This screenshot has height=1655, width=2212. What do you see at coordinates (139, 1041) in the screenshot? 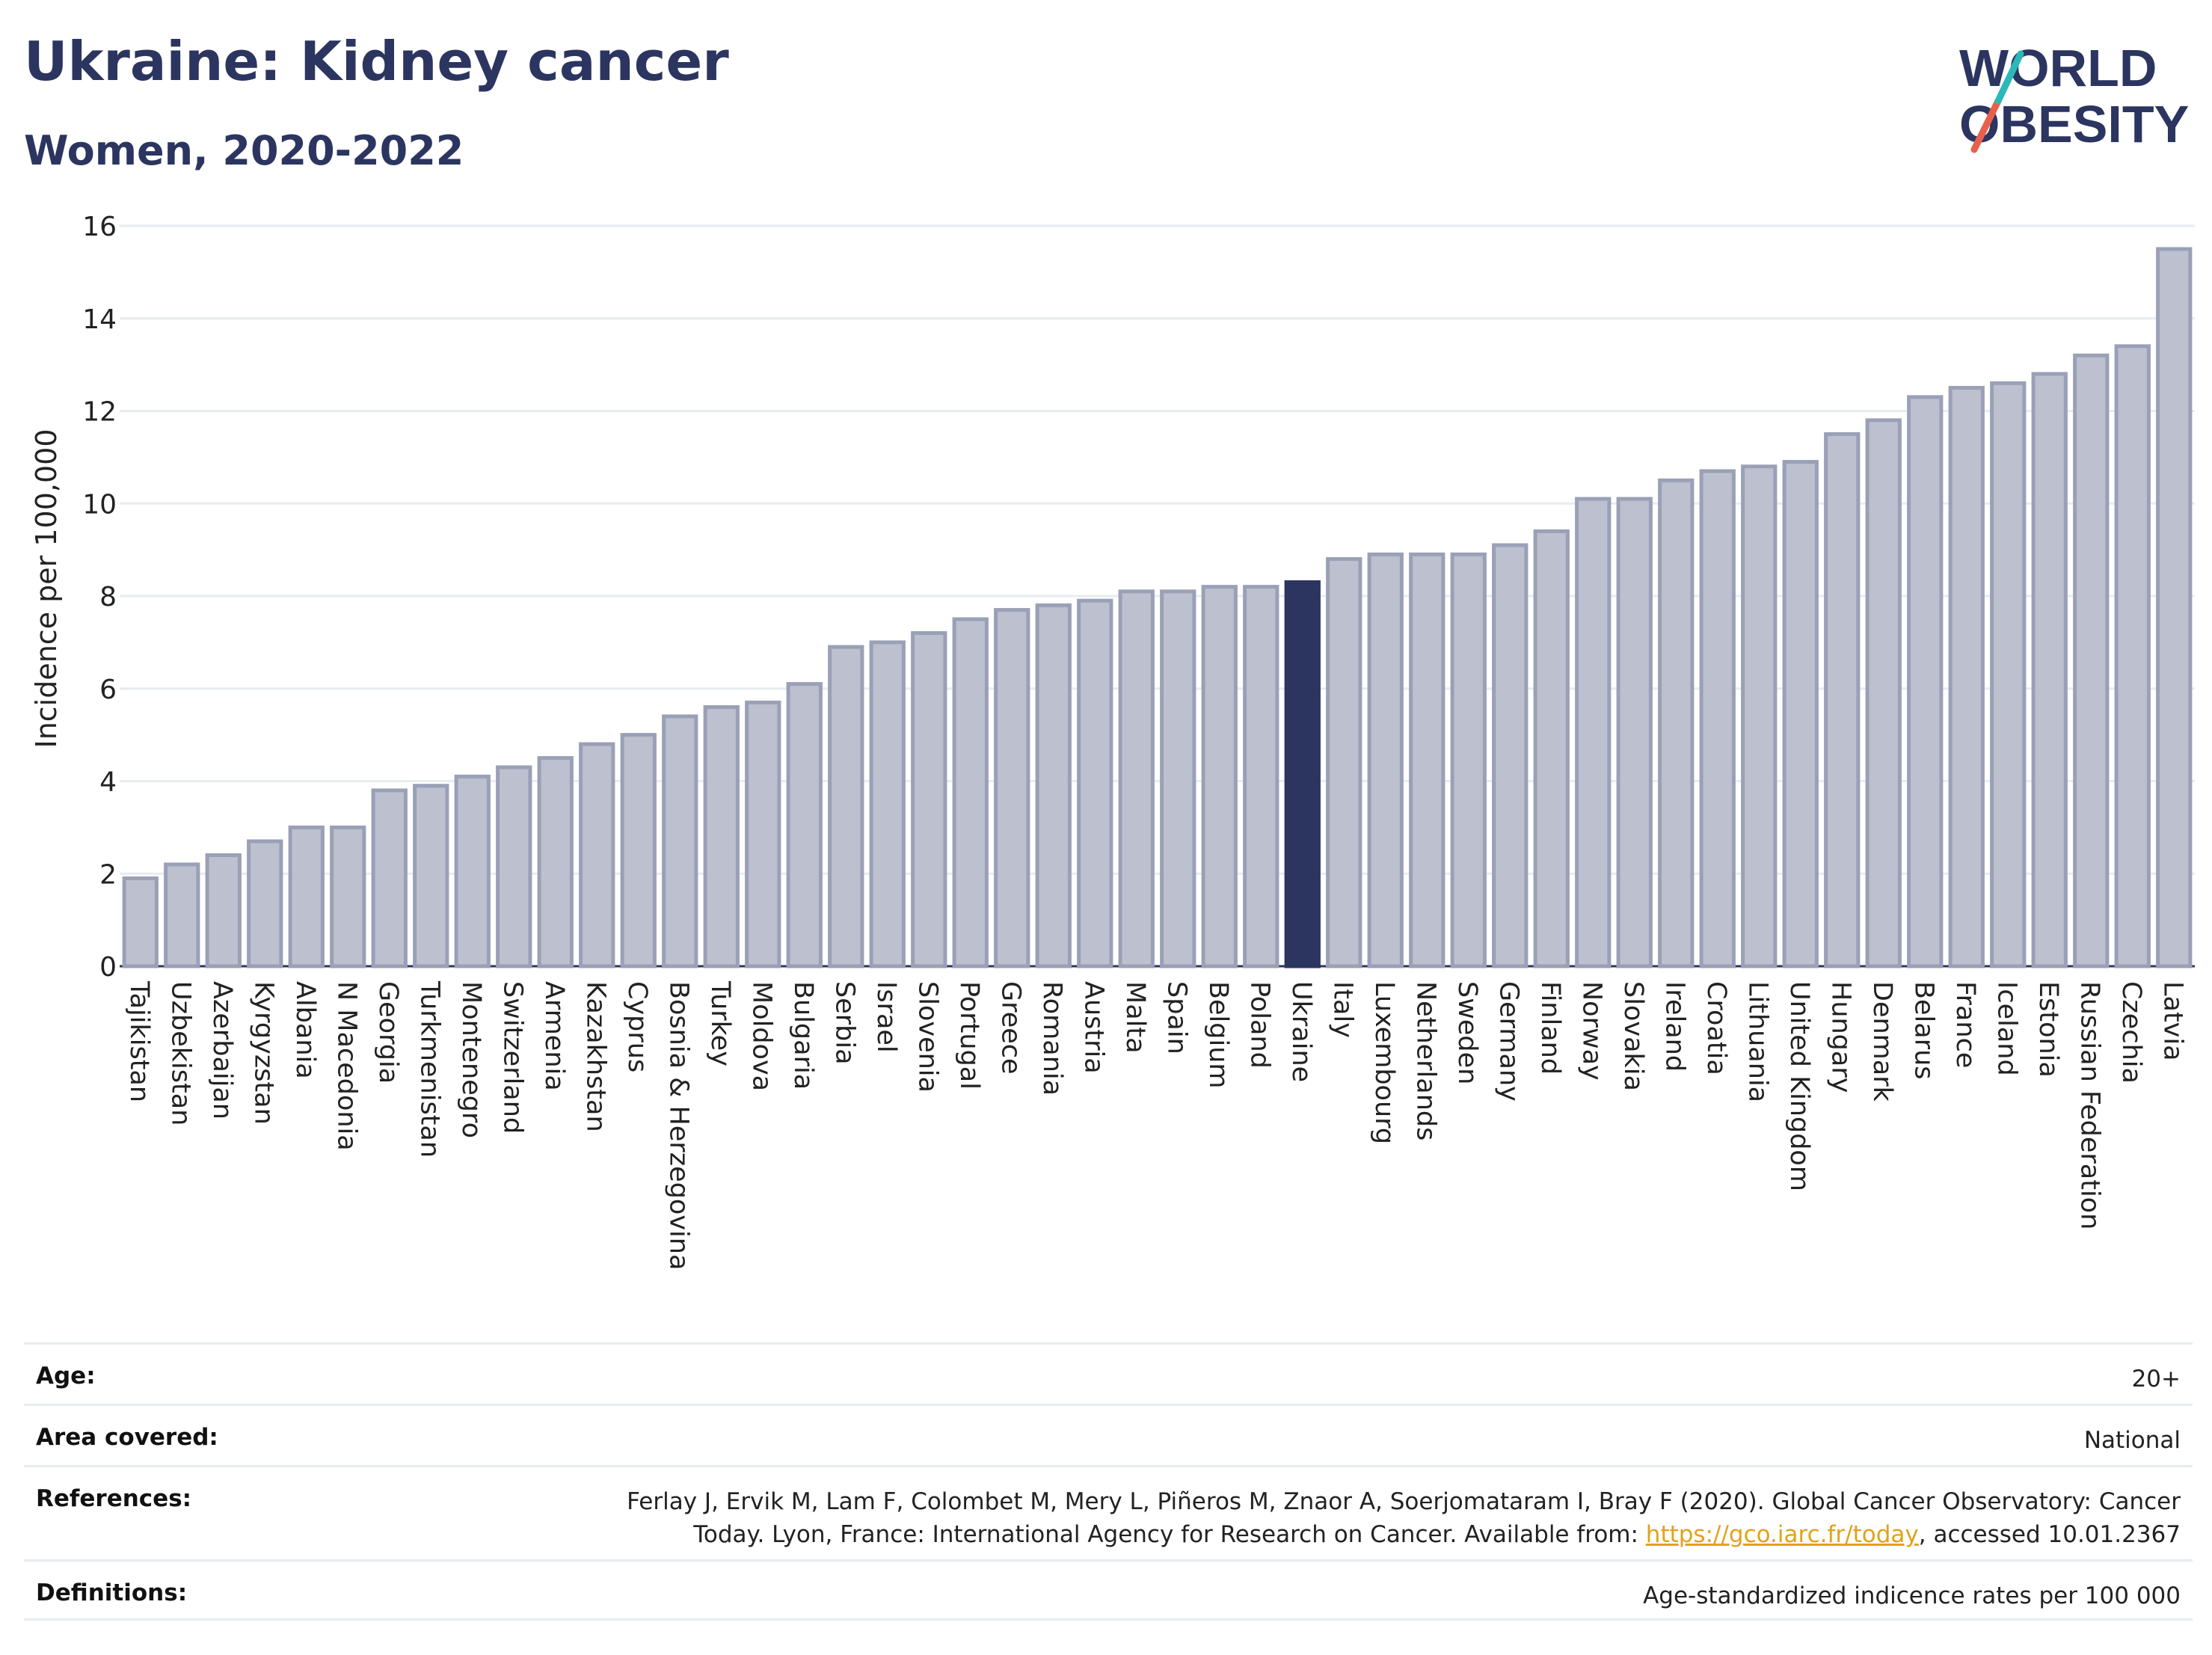
I see `x-tick-label: Tajikistan` at bounding box center [139, 1041].